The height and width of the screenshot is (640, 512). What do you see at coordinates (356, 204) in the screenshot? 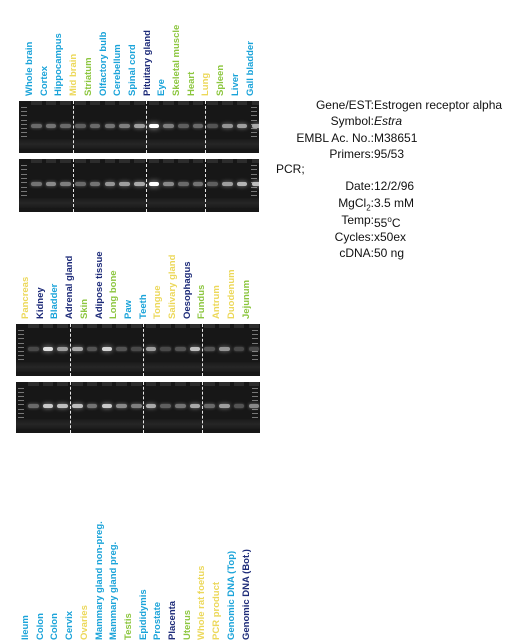
I see `pcr-key: MgCl2:` at bounding box center [356, 204].